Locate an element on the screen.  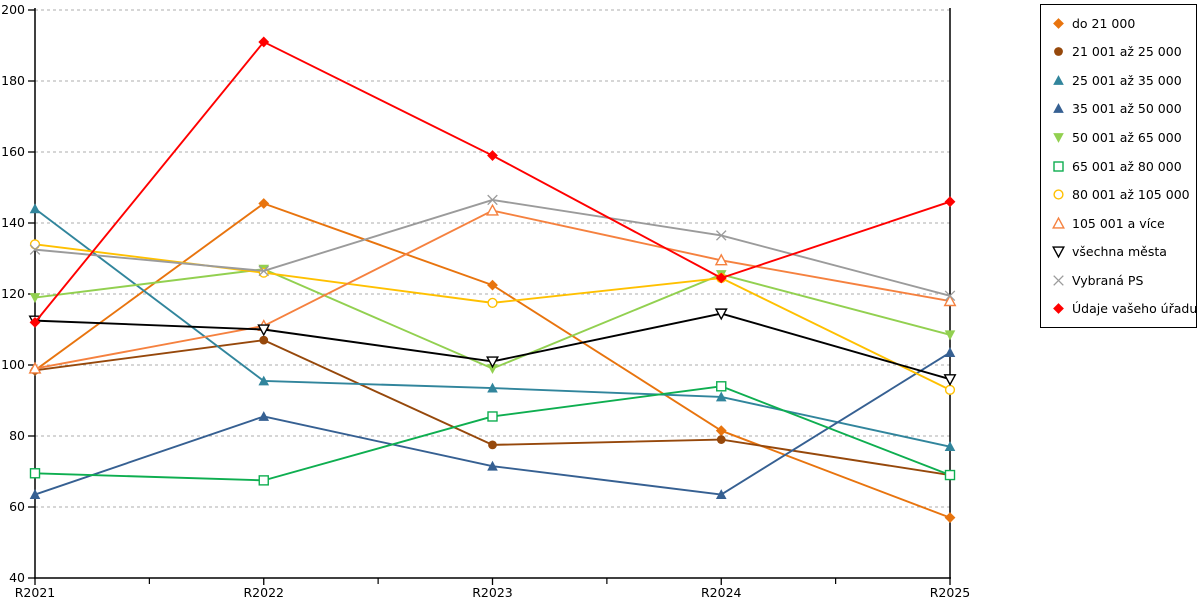
triangle-down-filled-legend-icon is located at coordinates (1058, 138).